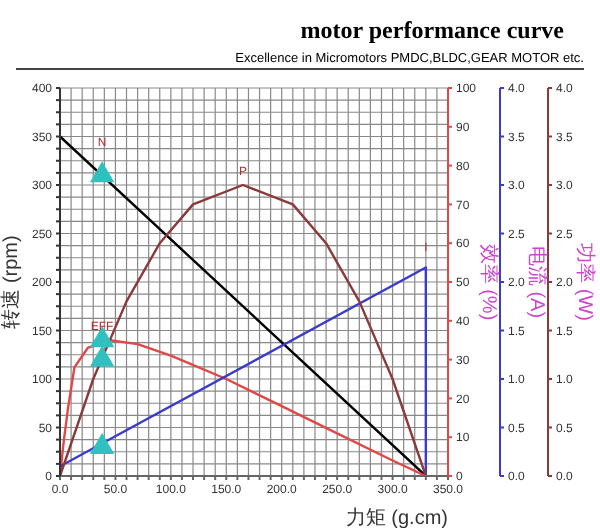  I want to click on y-axis-title: 转速 (rpm), so click(12, 282).